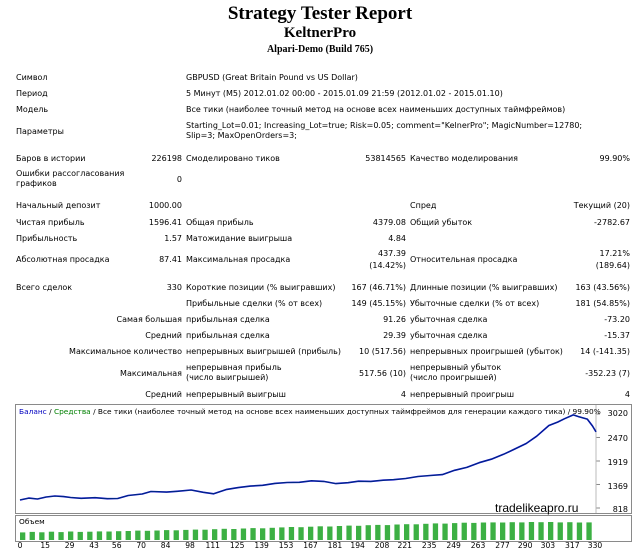  What do you see at coordinates (165, 545) in the screenshot?
I see `x-tick-label: 84` at bounding box center [165, 545].